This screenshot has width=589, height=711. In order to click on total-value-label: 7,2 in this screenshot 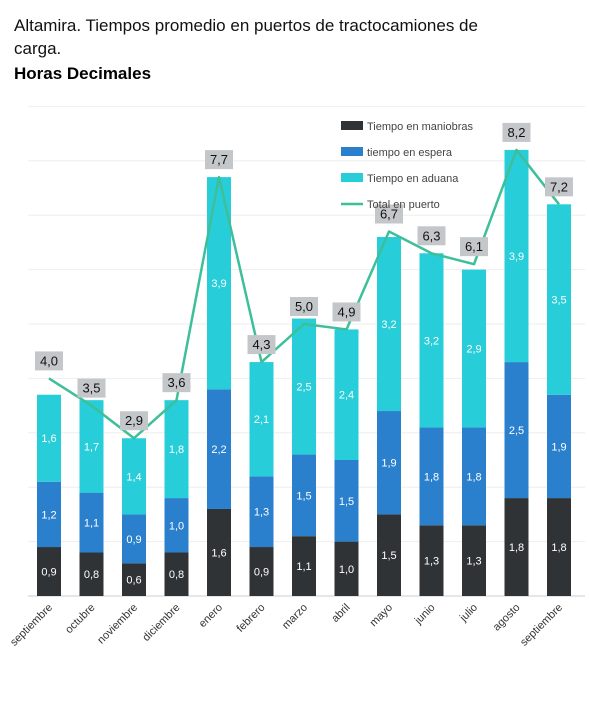, I will do `click(559, 186)`.